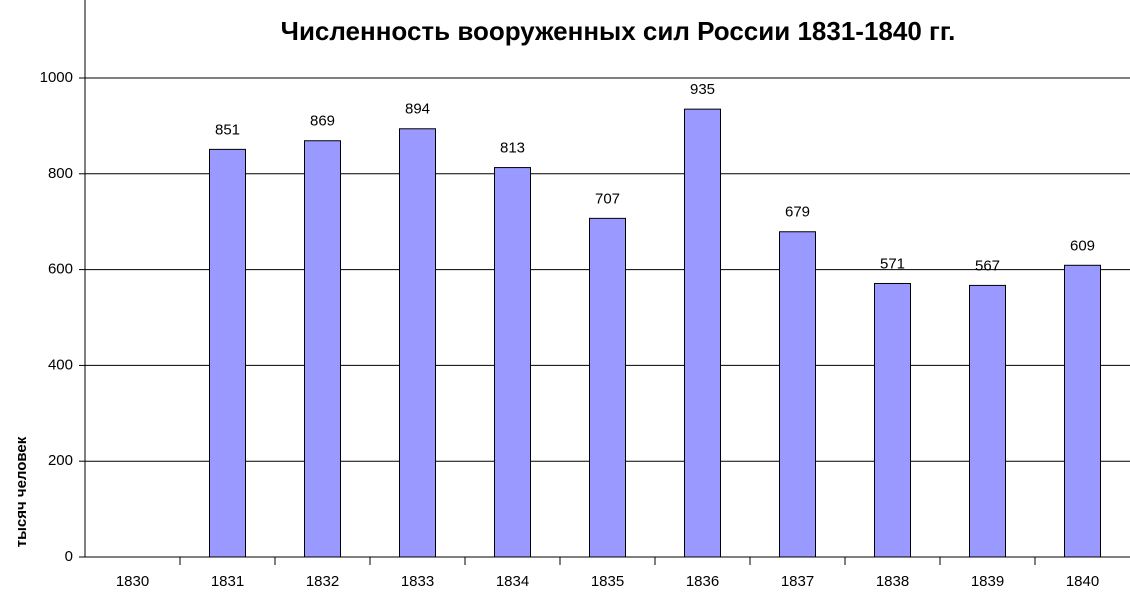 Image resolution: width=1130 pixels, height=606 pixels. I want to click on value-label: 894, so click(417, 109).